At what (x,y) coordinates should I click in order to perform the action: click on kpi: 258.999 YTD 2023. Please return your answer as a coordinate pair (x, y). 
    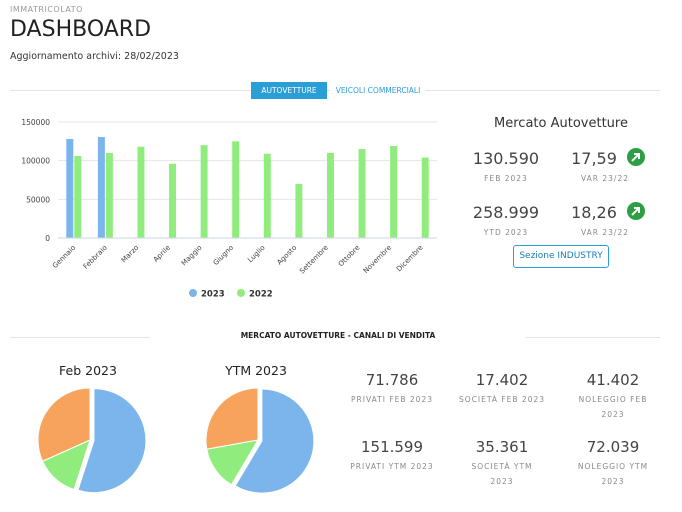
    Looking at the image, I should click on (506, 221).